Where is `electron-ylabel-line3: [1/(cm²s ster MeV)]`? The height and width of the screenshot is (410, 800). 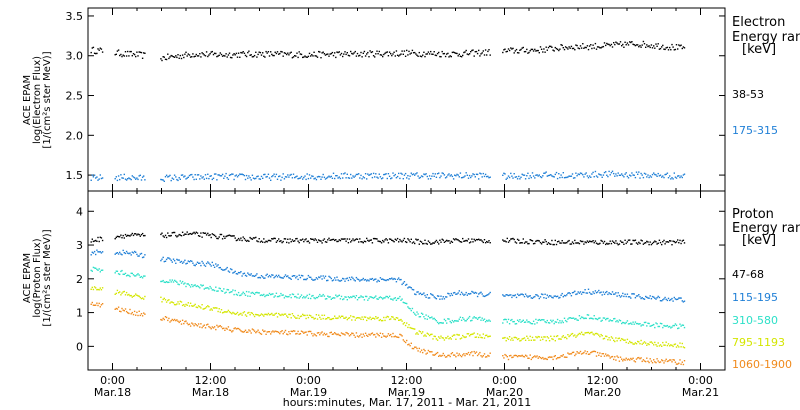
electron-ylabel-line3: [1/(cm²s ster MeV)] is located at coordinates (47, 99).